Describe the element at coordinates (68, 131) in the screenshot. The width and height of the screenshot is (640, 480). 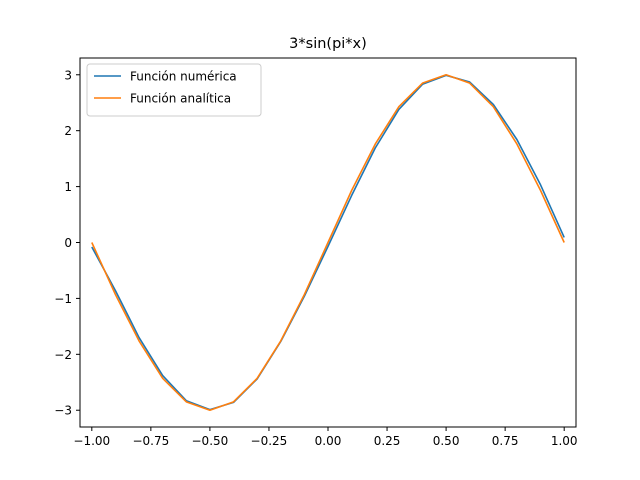
I see `y-tick-label: 2` at that location.